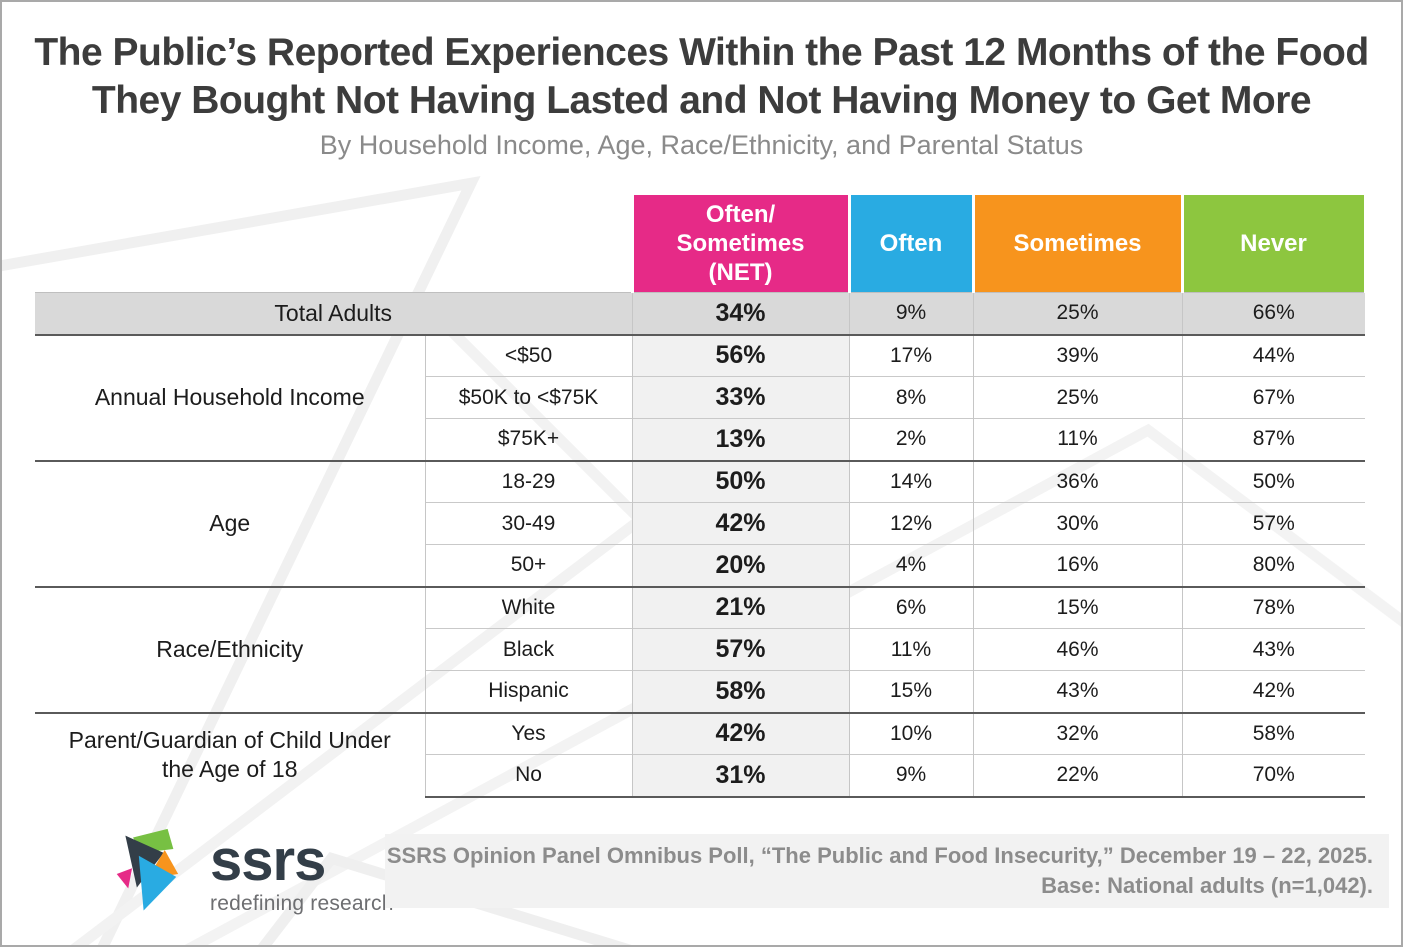 Image resolution: width=1403 pixels, height=947 pixels. I want to click on category-label-race: Race/Ethnicity, so click(230, 649).